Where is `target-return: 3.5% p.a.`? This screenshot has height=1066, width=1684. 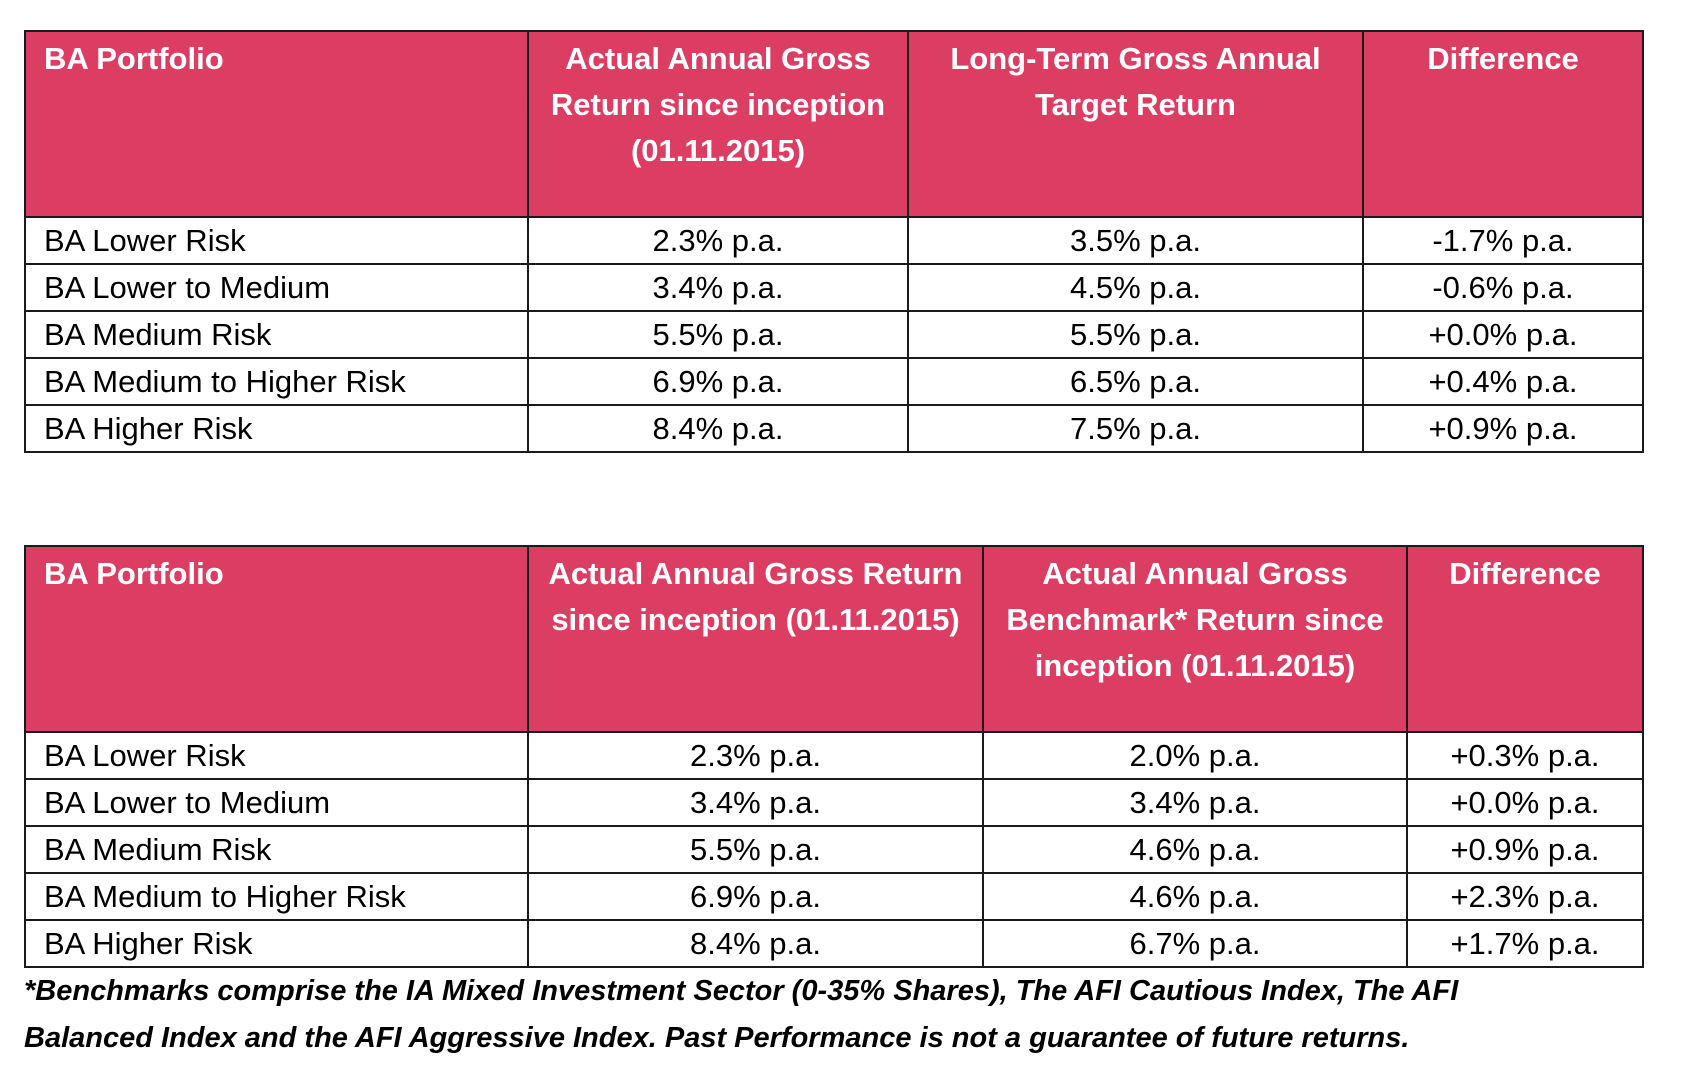
target-return: 3.5% p.a. is located at coordinates (1135, 240).